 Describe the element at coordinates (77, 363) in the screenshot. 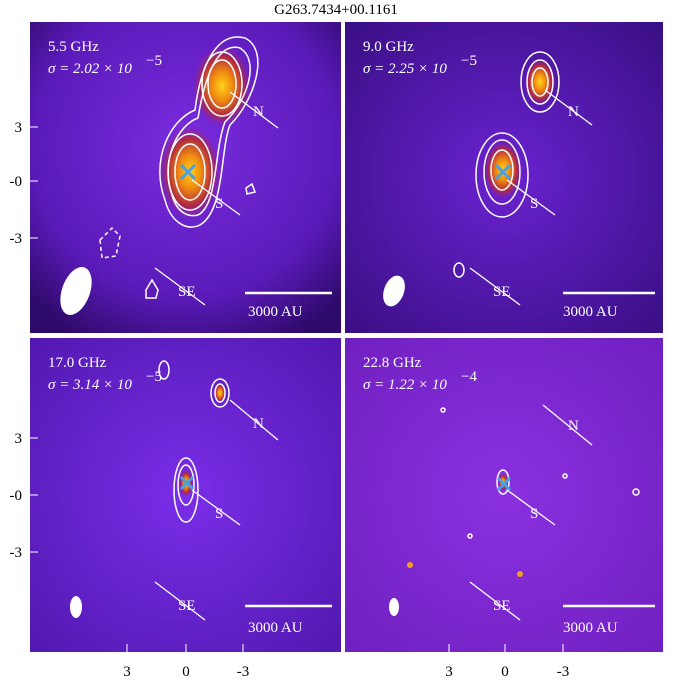

I see `frequency-label: 17.0 GHz` at that location.